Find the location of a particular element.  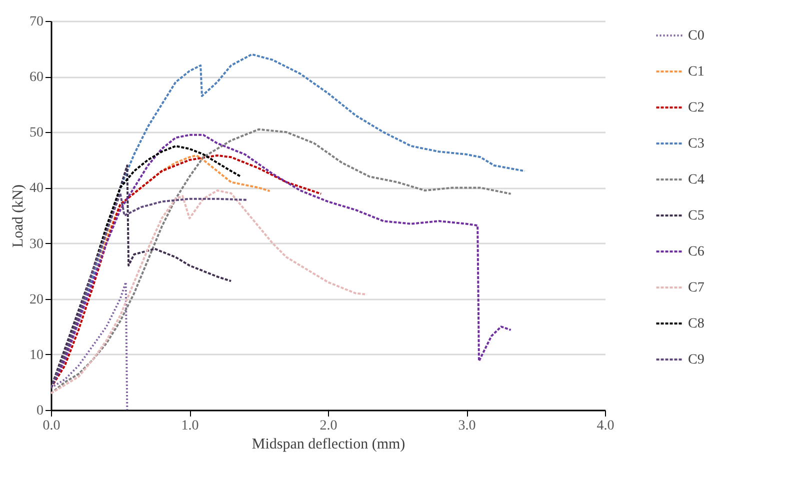

legend-label: C0 is located at coordinates (696, 36).